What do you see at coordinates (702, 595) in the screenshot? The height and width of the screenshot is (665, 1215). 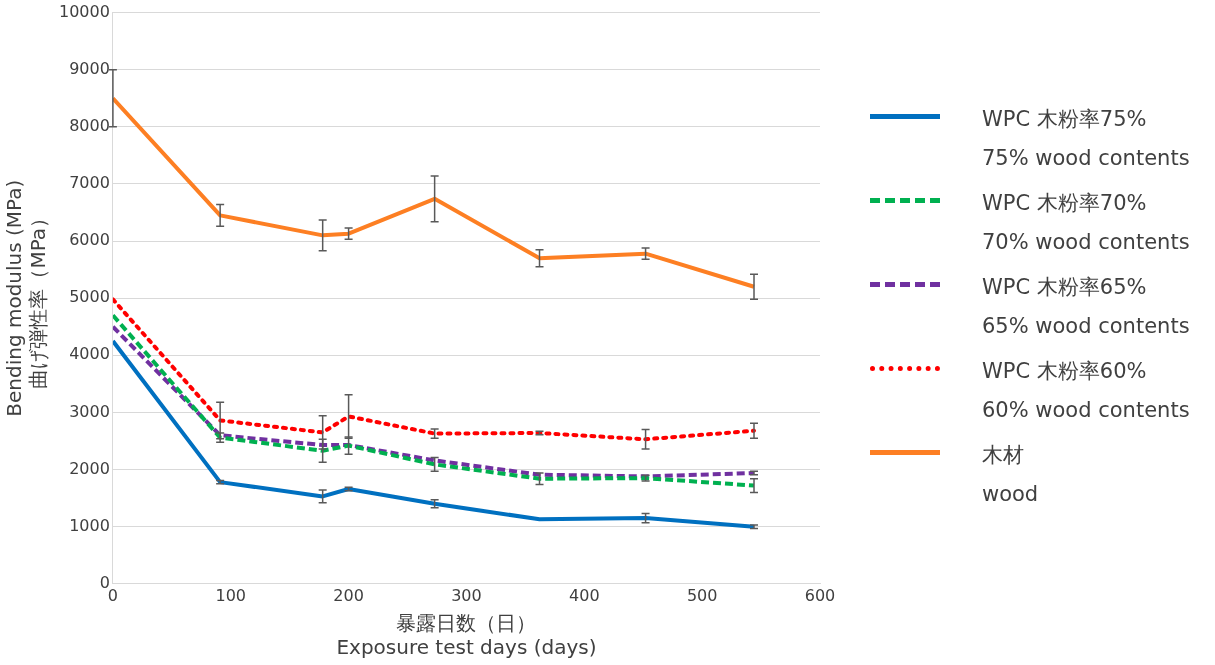 I see `x-tick-label: 500` at bounding box center [702, 595].